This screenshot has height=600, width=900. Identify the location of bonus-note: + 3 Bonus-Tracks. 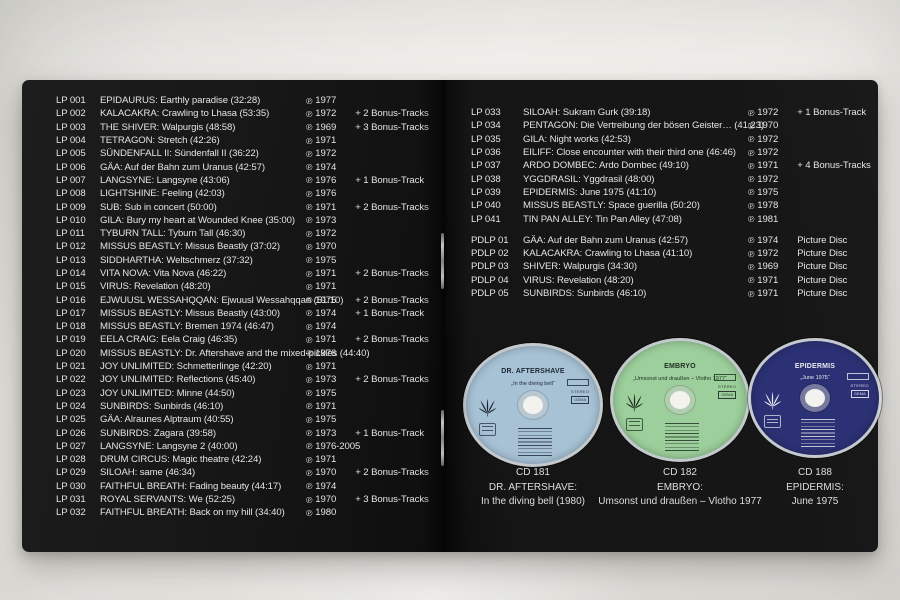
(392, 127).